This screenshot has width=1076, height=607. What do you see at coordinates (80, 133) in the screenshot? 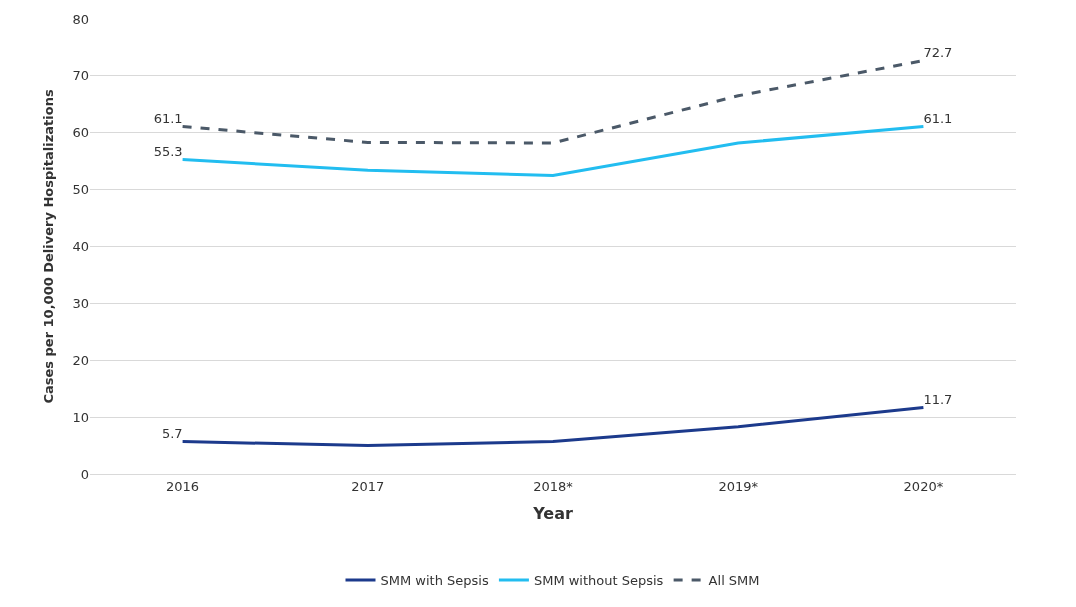
I see `y-tick-label: 60` at bounding box center [80, 133].